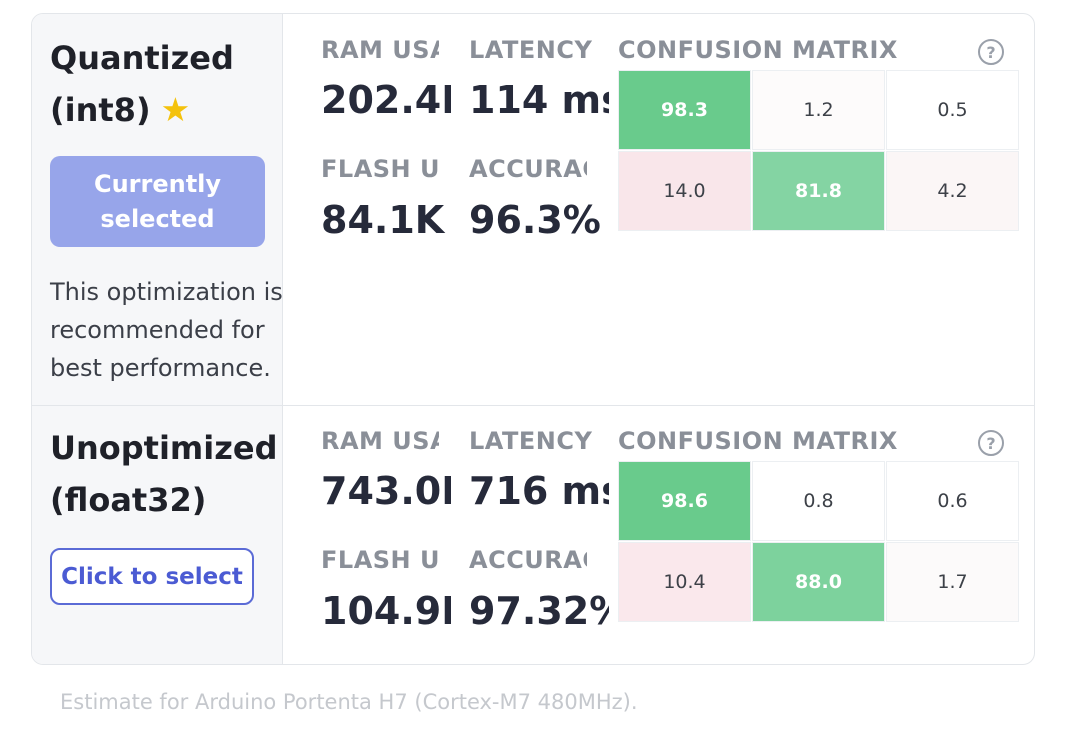  I want to click on matrix-cell: 1.7, so click(952, 582).